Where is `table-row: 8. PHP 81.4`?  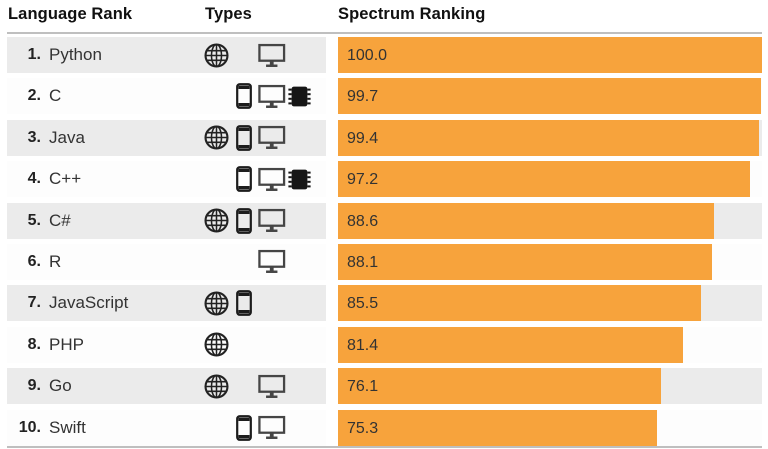
table-row: 8. PHP 81.4 is located at coordinates (384, 344).